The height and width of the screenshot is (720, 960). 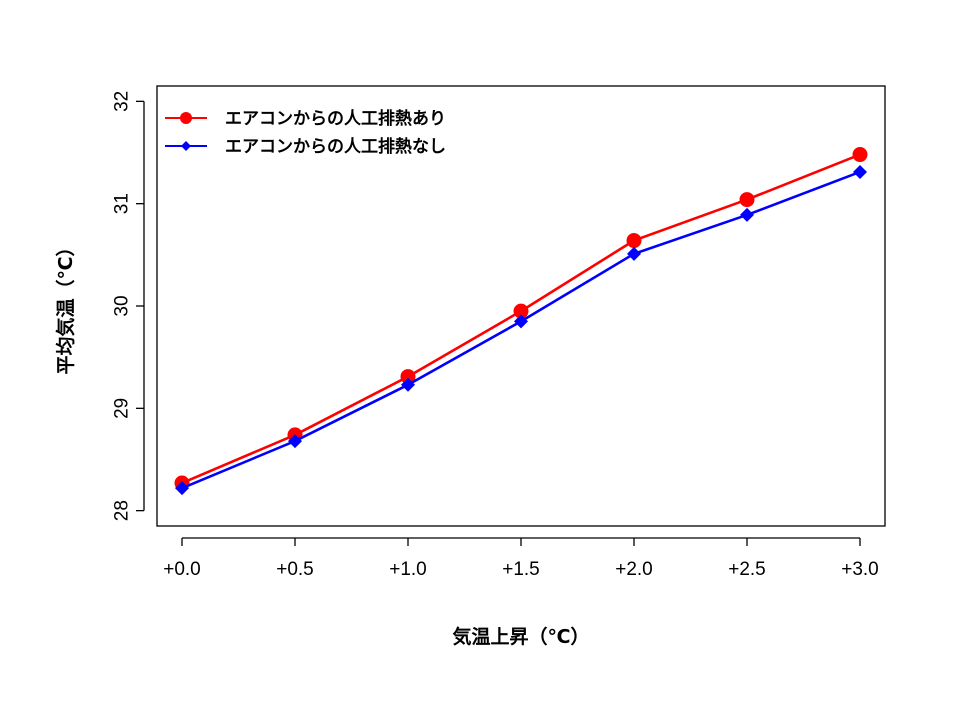 What do you see at coordinates (521, 569) in the screenshot?
I see `x-tick-label: +1.5` at bounding box center [521, 569].